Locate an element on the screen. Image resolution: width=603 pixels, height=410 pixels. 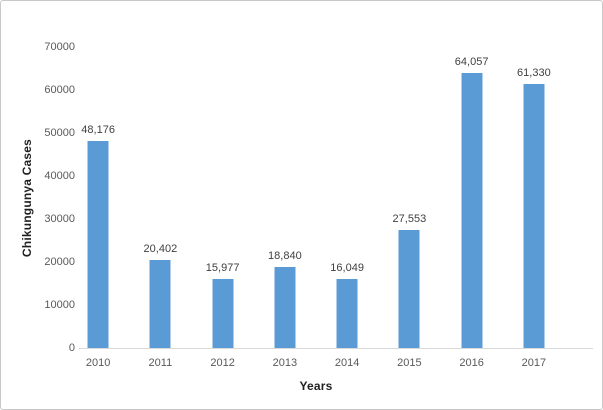
bar-value-label: 20,402 is located at coordinates (160, 249).